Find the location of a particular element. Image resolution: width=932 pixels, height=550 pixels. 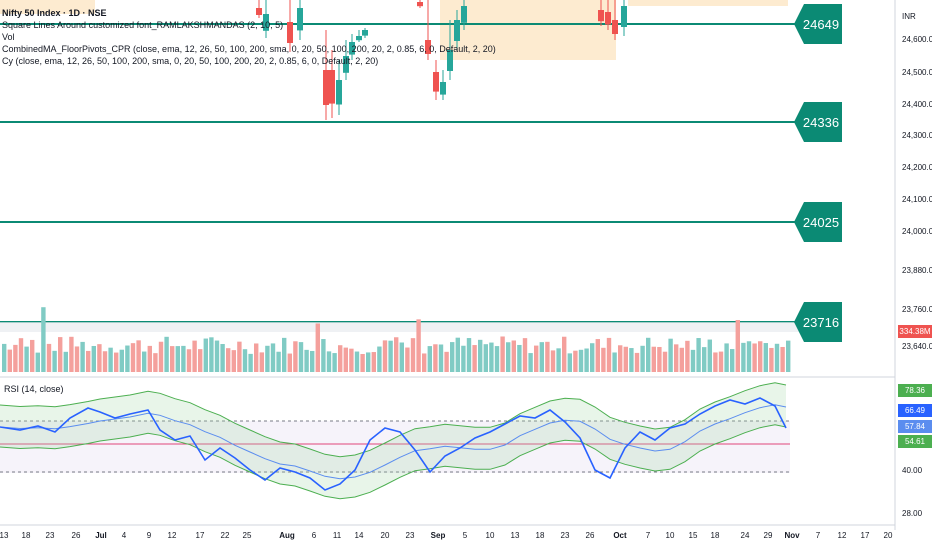

date-tick: 22 is located at coordinates (225, 535).